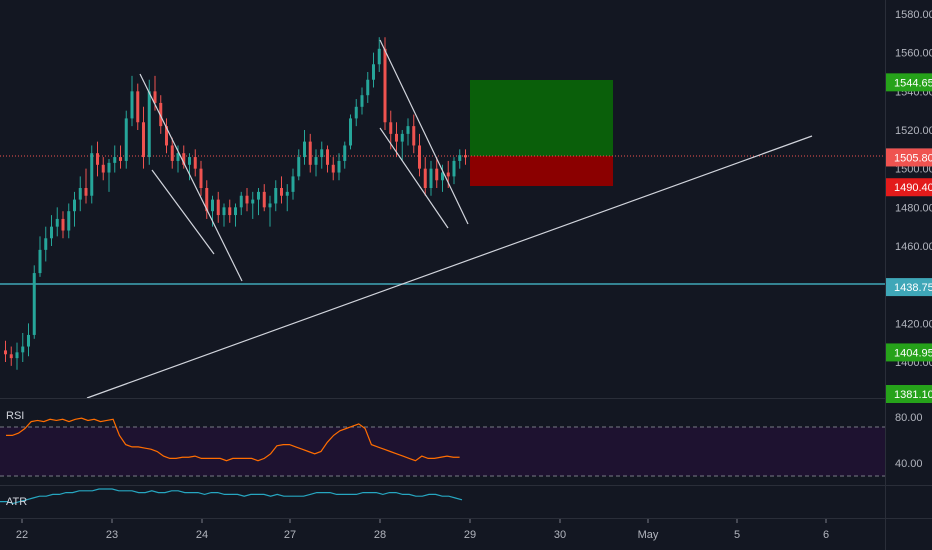  What do you see at coordinates (112, 535) in the screenshot?
I see `time-tick-label: 23` at bounding box center [112, 535].